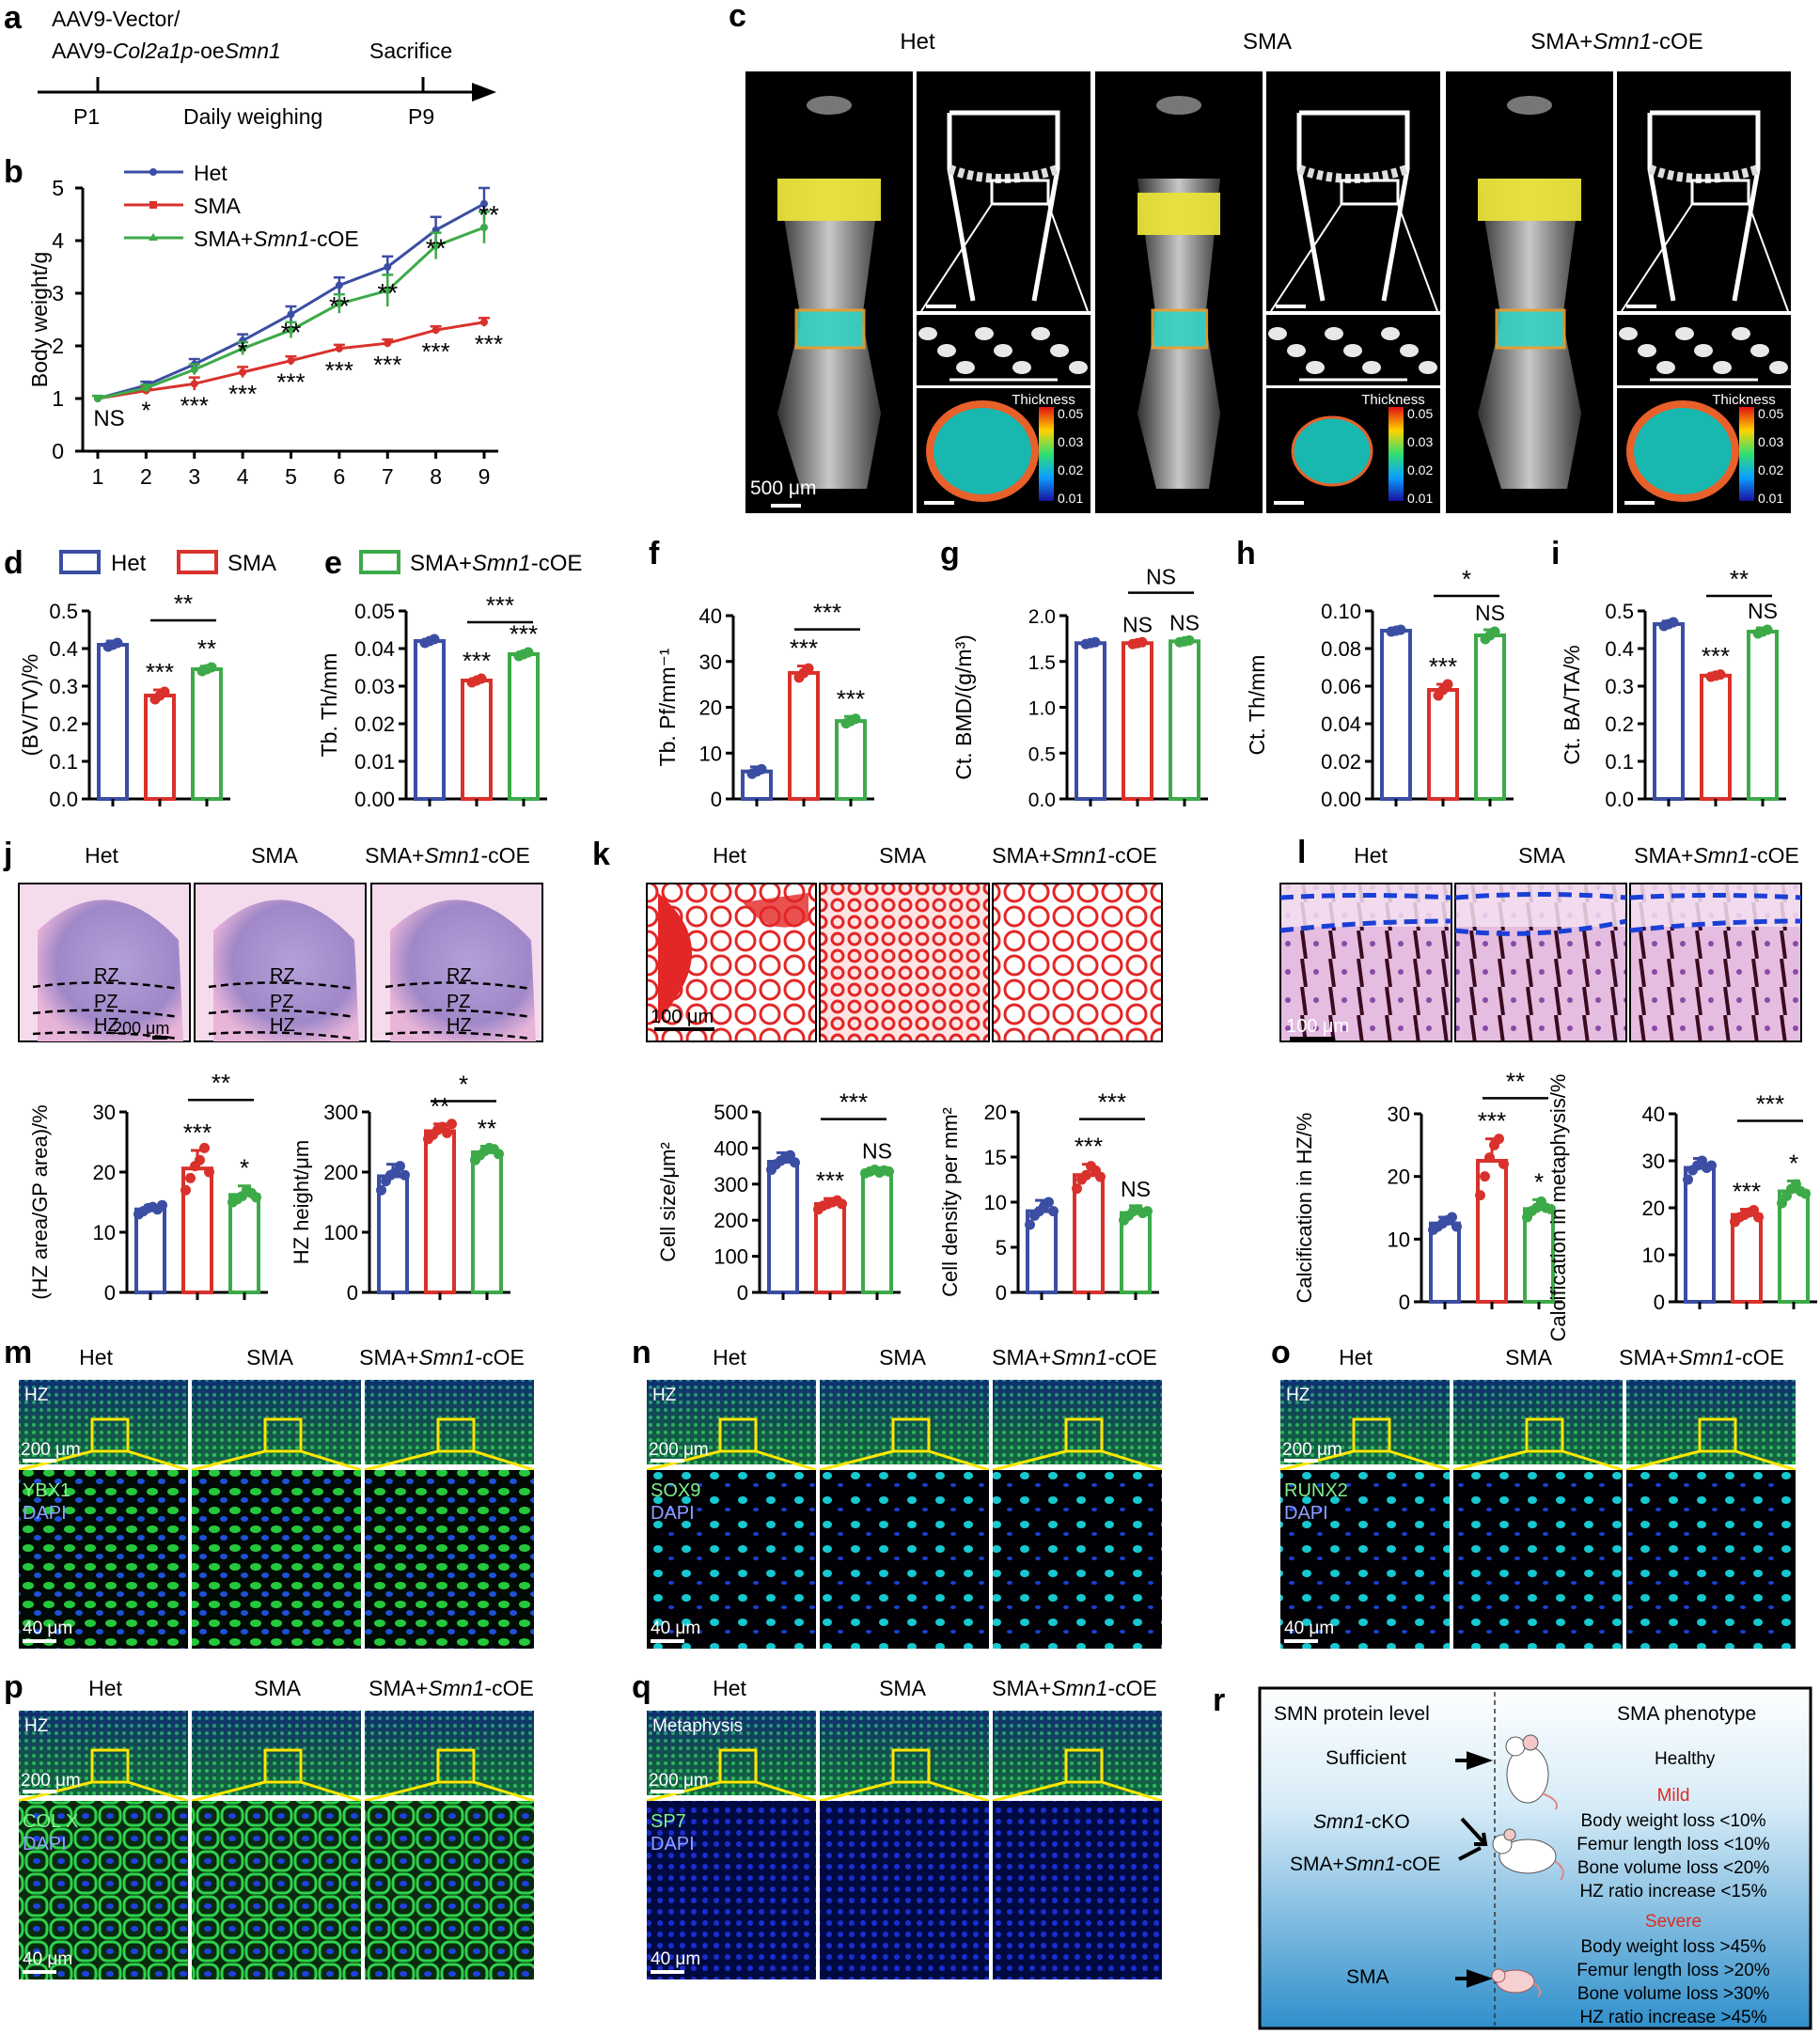 The image size is (1820, 2034). I want to click on panel-label-i: i, so click(1555, 553).